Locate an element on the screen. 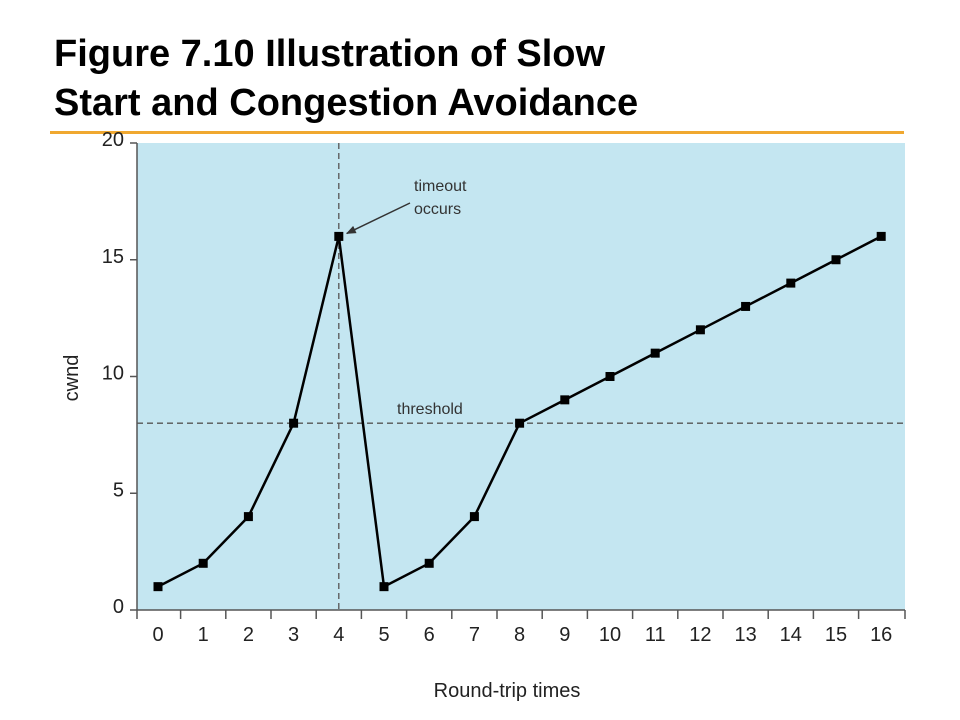 This screenshot has height=720, width=960. x-tick-label-10: 10 is located at coordinates (610, 635).